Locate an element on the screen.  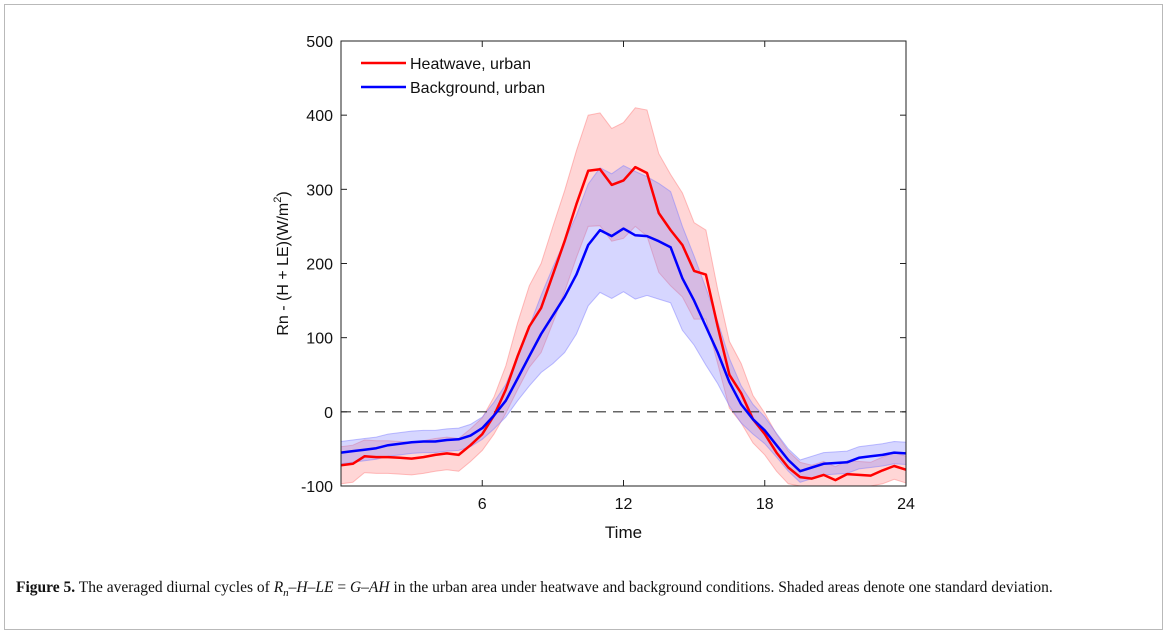
figure-label: Figure 5. is located at coordinates (46, 587).